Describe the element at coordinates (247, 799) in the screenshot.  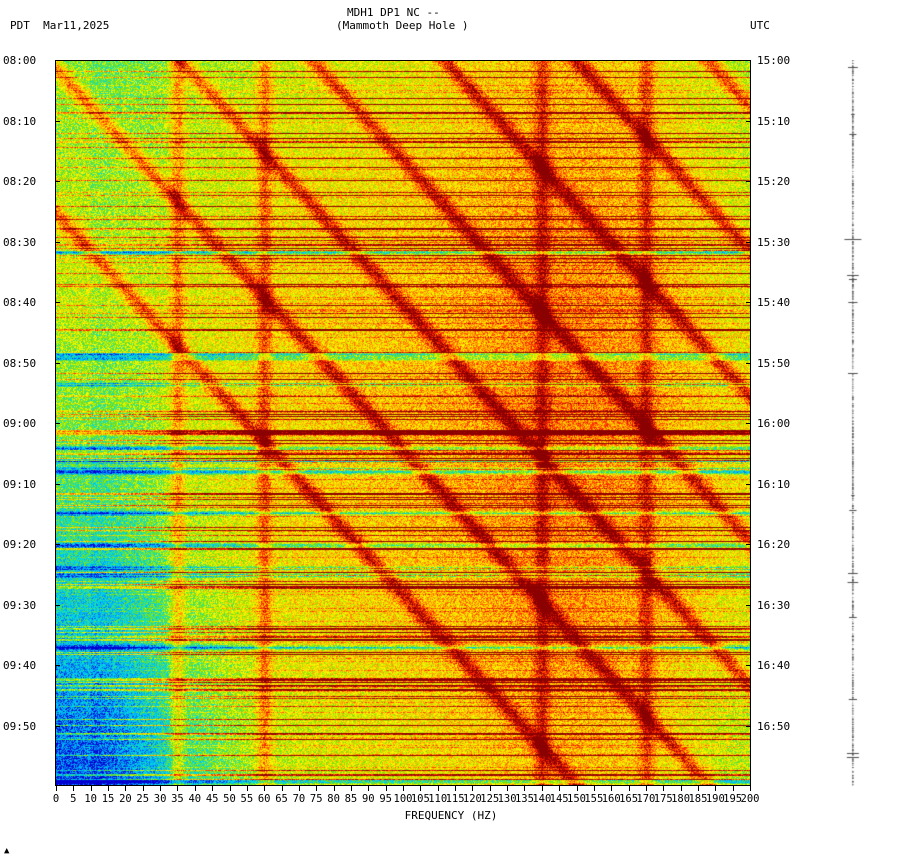
I see `x-tick-label: 55` at that location.